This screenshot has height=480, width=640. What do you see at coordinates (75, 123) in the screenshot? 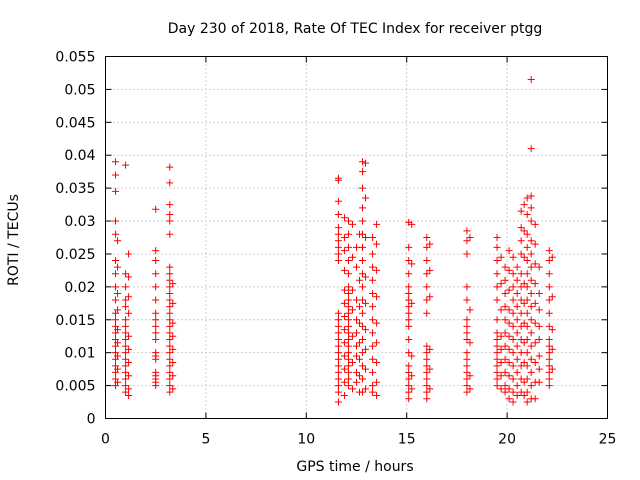
I see `y-tick-label: 0.045` at bounding box center [75, 123].